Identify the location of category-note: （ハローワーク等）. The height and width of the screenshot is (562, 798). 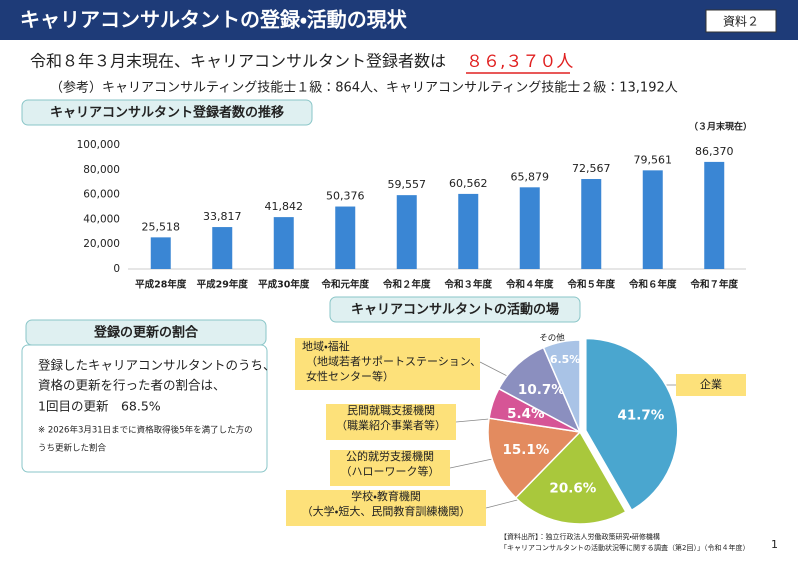
(390, 471).